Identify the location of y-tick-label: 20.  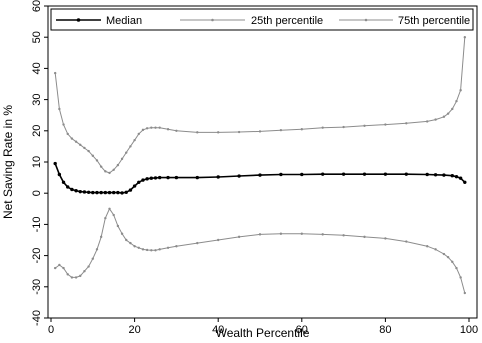
(37, 131).